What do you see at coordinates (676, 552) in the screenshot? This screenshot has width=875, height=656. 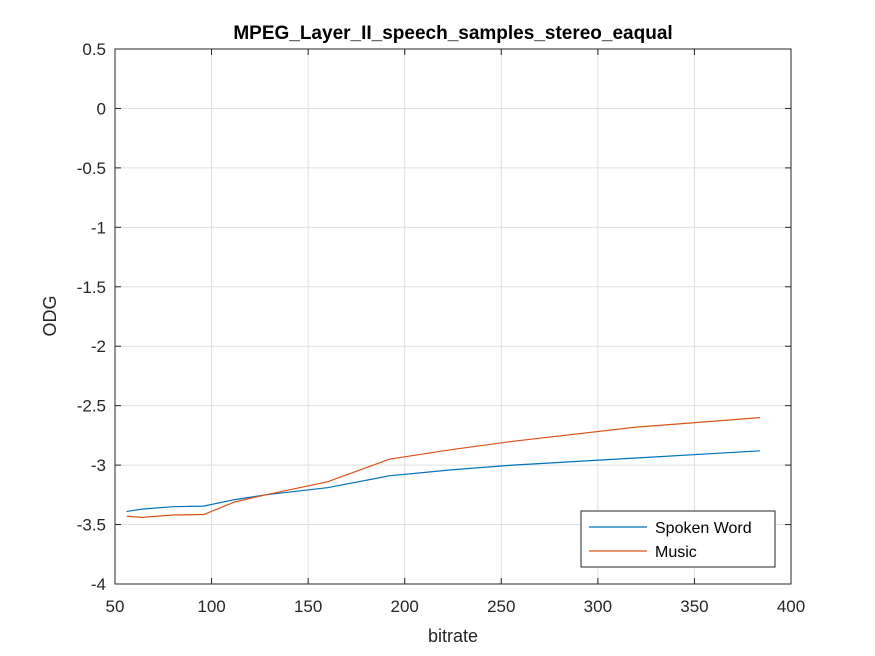 I see `legend-label: Music` at bounding box center [676, 552].